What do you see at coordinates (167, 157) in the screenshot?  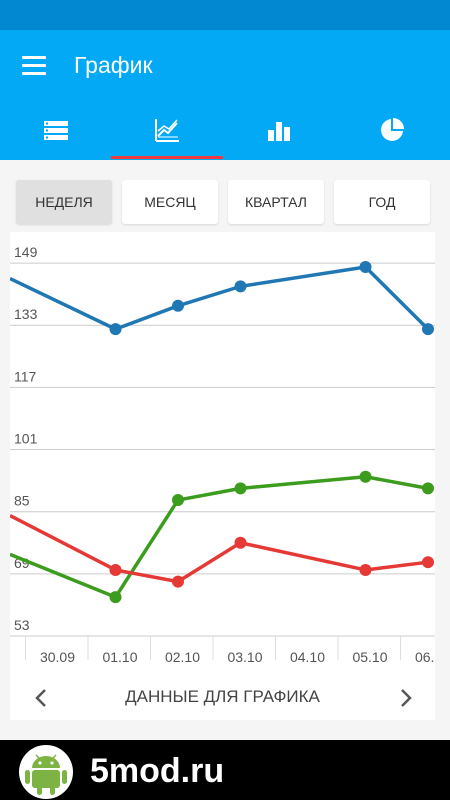 I see `tab-indicator` at bounding box center [167, 157].